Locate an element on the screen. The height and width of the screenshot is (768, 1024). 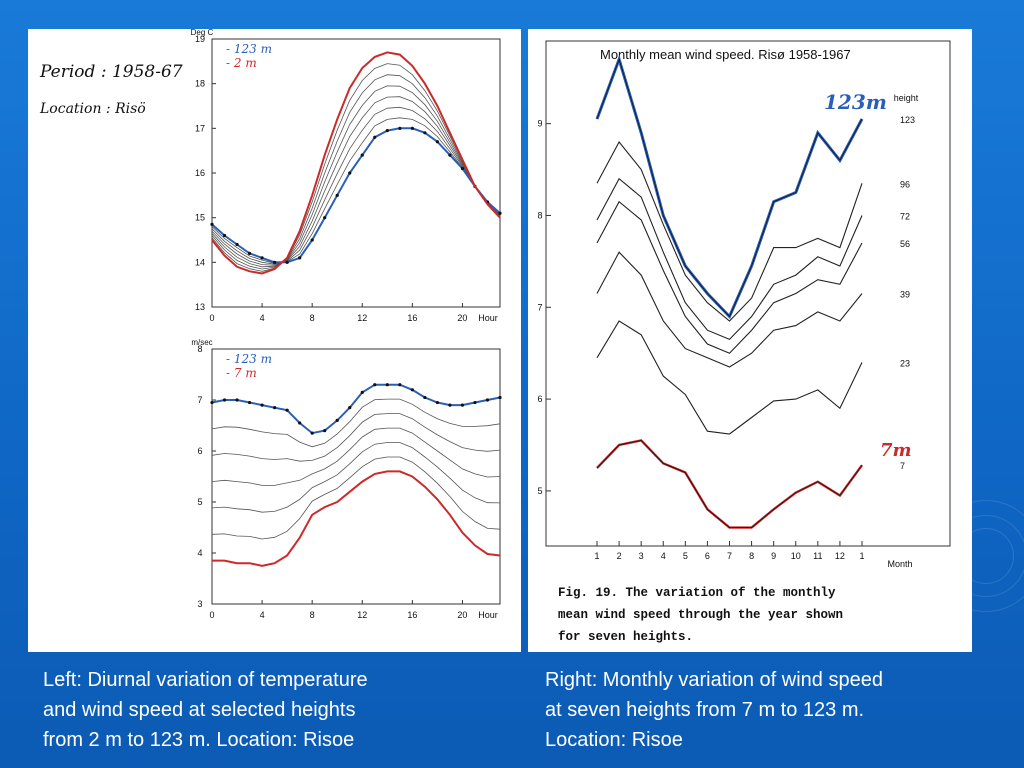
legend-entry: - 2 m is located at coordinates (241, 63).